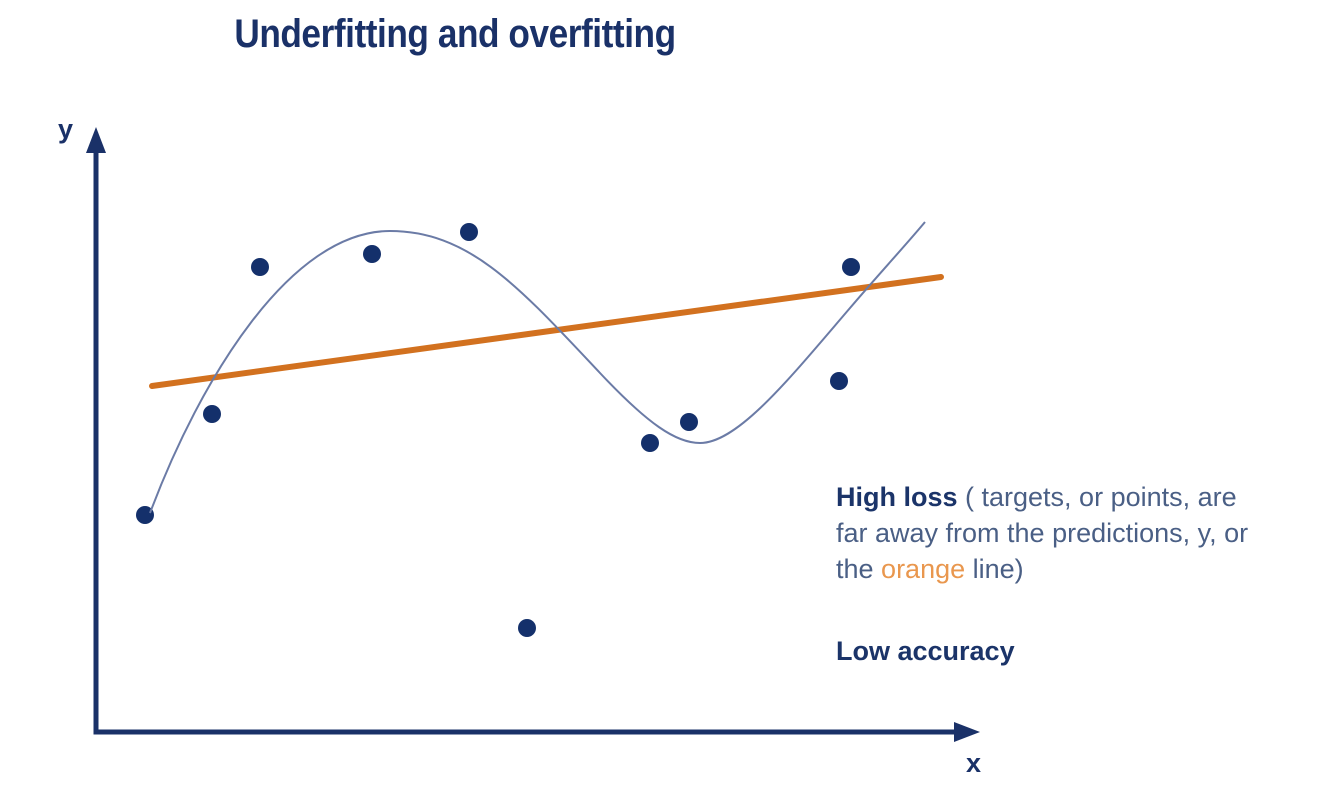  Describe the element at coordinates (455, 34) in the screenshot. I see `page-title: Underfitting and overfitting` at that location.